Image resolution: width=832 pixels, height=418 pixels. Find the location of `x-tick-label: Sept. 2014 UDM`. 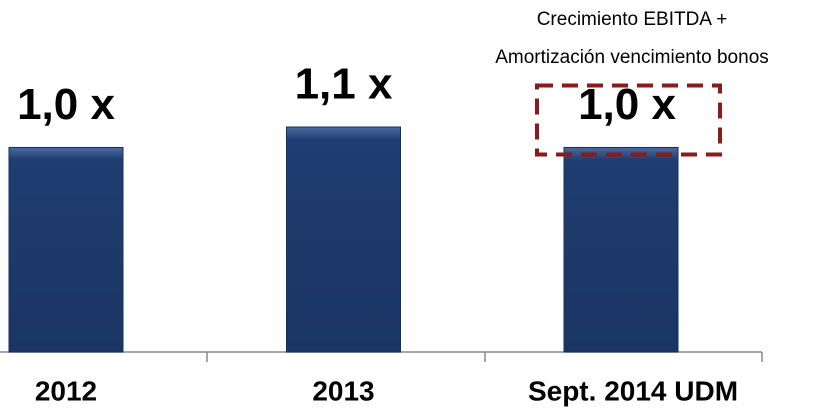

x-tick-label: Sept. 2014 UDM is located at coordinates (633, 390).